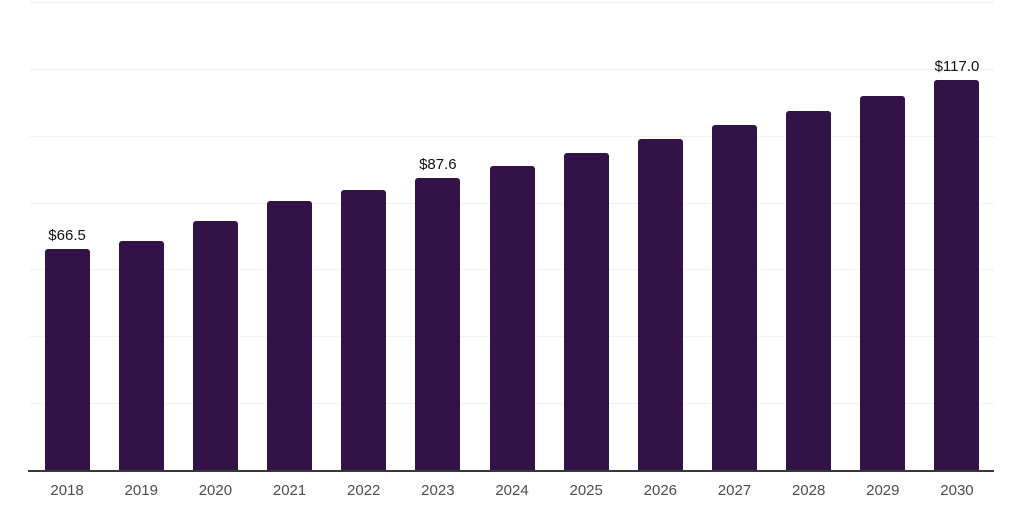 This screenshot has height=512, width=1024. I want to click on bar-slot-2027, so click(734, 237).